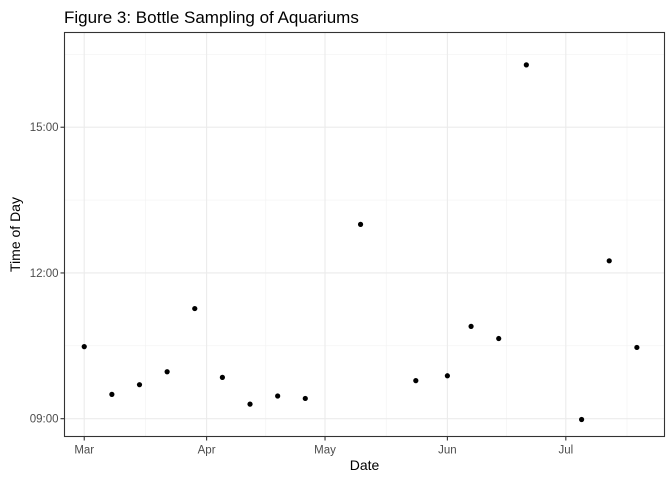  Describe the element at coordinates (211, 17) in the screenshot. I see `chart-title: Figure 3: Bottle Sampling of Aquariums` at that location.